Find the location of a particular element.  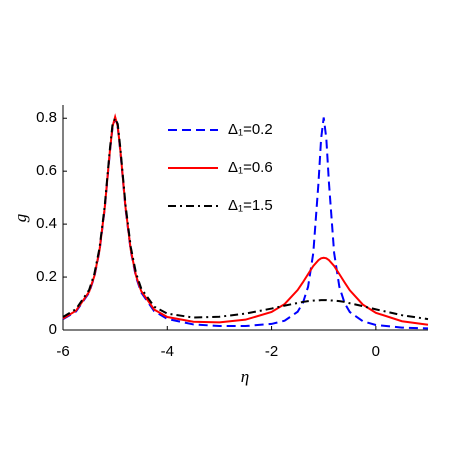

x-tick-label: -4 is located at coordinates (167, 351).